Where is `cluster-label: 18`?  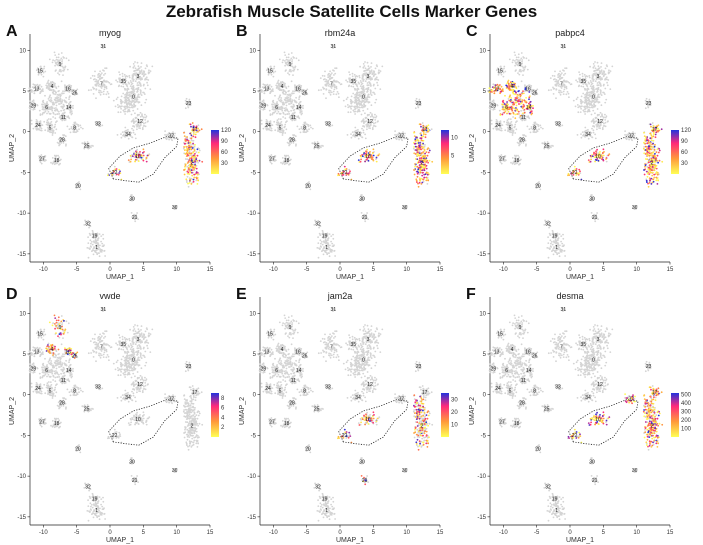
cluster-label: 18 is located at coordinates (287, 161).